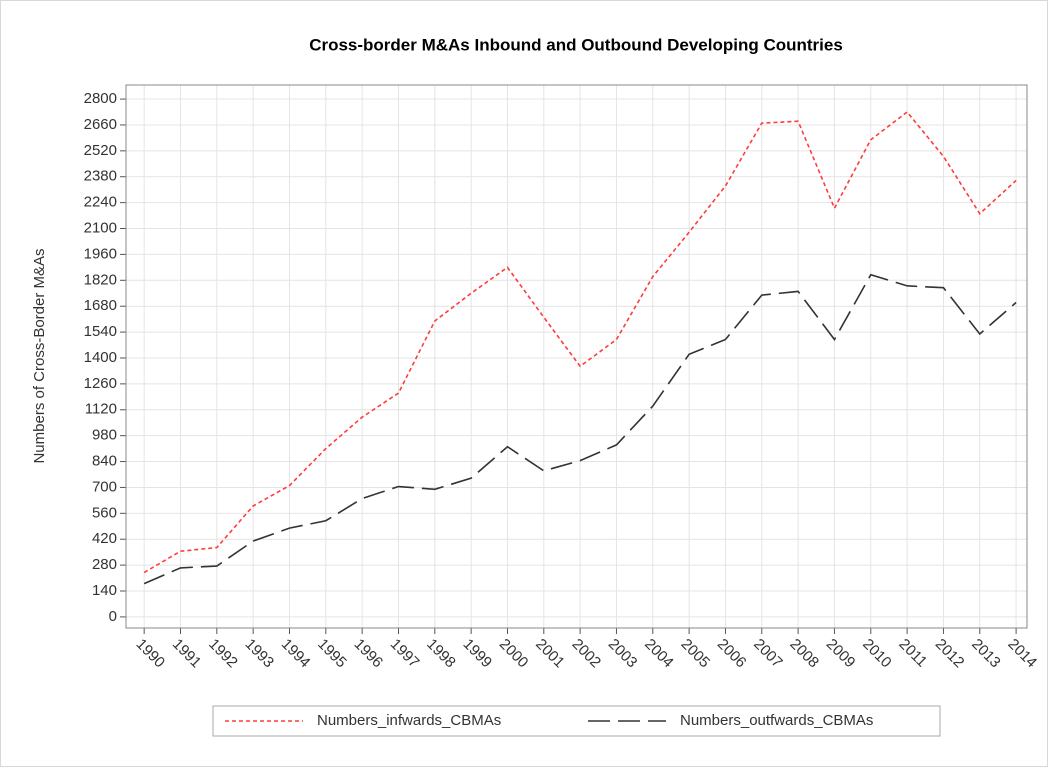 This screenshot has height=767, width=1053. I want to click on y-tick-label: 1260, so click(100, 383).